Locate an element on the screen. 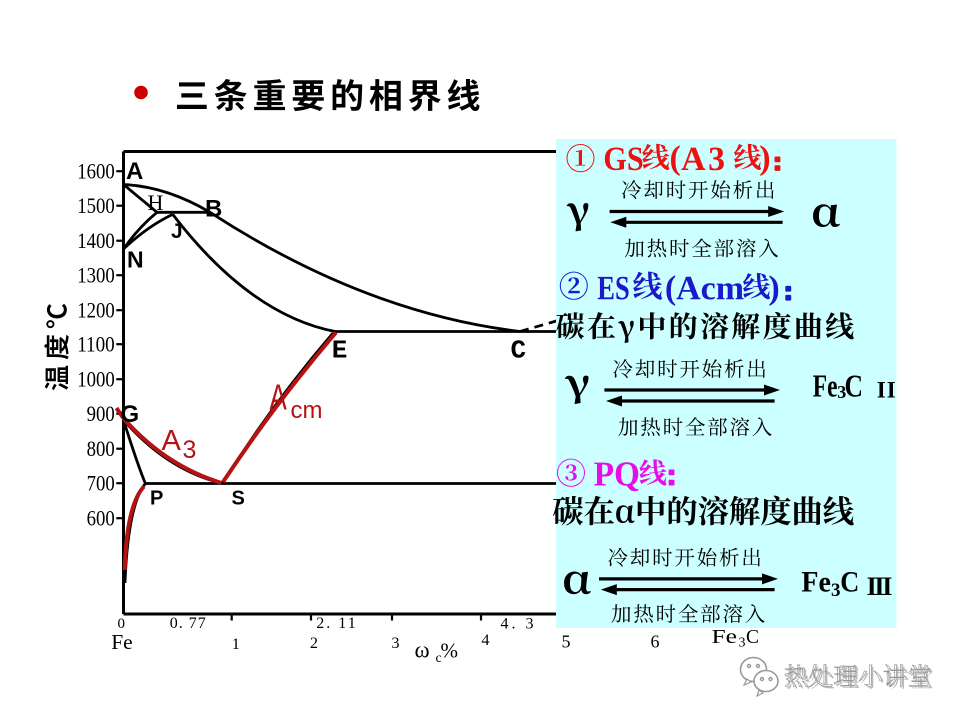 The height and width of the screenshot is (725, 960). svg-text: H is located at coordinates (156, 202).